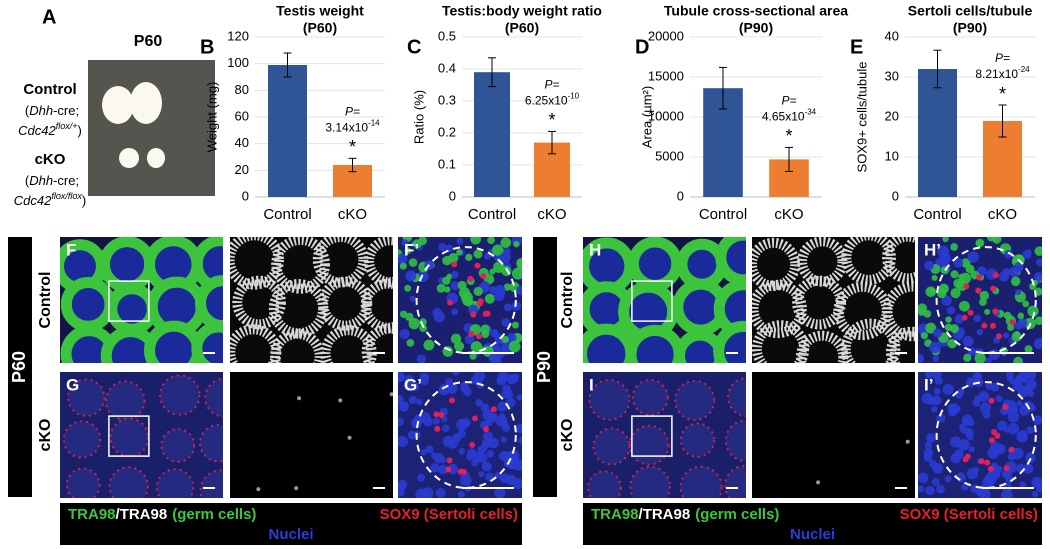 The image size is (1050, 549). I want to click on y-tick-label: 5000, so click(669, 155).